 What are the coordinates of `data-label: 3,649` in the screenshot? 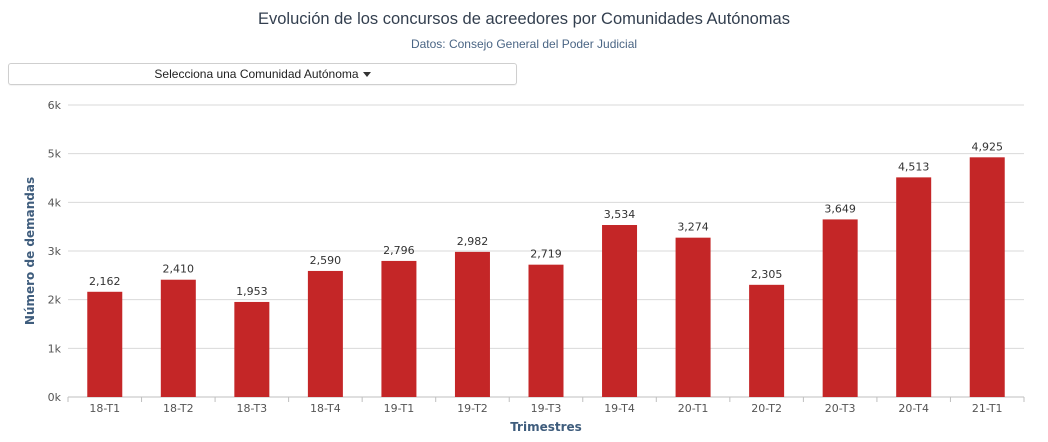 It's located at (840, 208).